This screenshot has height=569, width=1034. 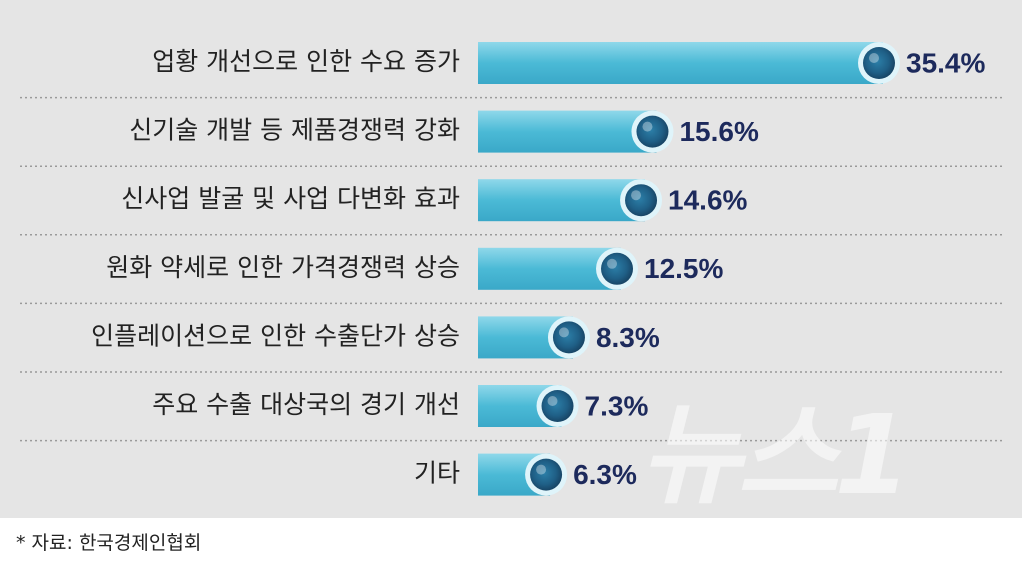 I want to click on value-label: 7.3%, so click(x=617, y=405).